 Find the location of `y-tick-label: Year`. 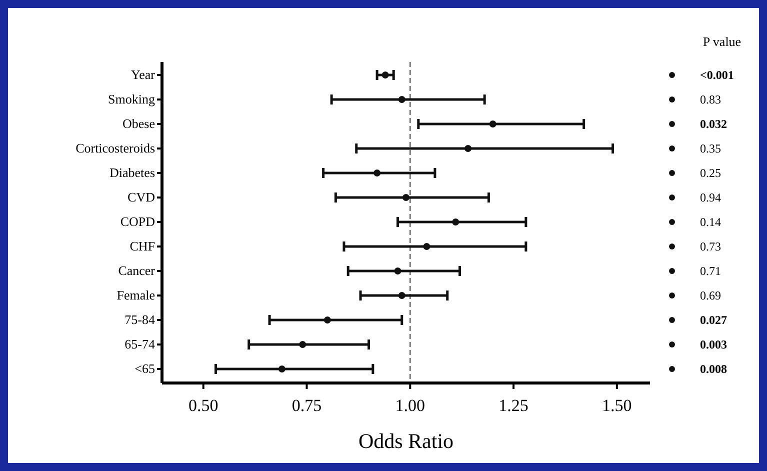

y-tick-label: Year is located at coordinates (143, 74).